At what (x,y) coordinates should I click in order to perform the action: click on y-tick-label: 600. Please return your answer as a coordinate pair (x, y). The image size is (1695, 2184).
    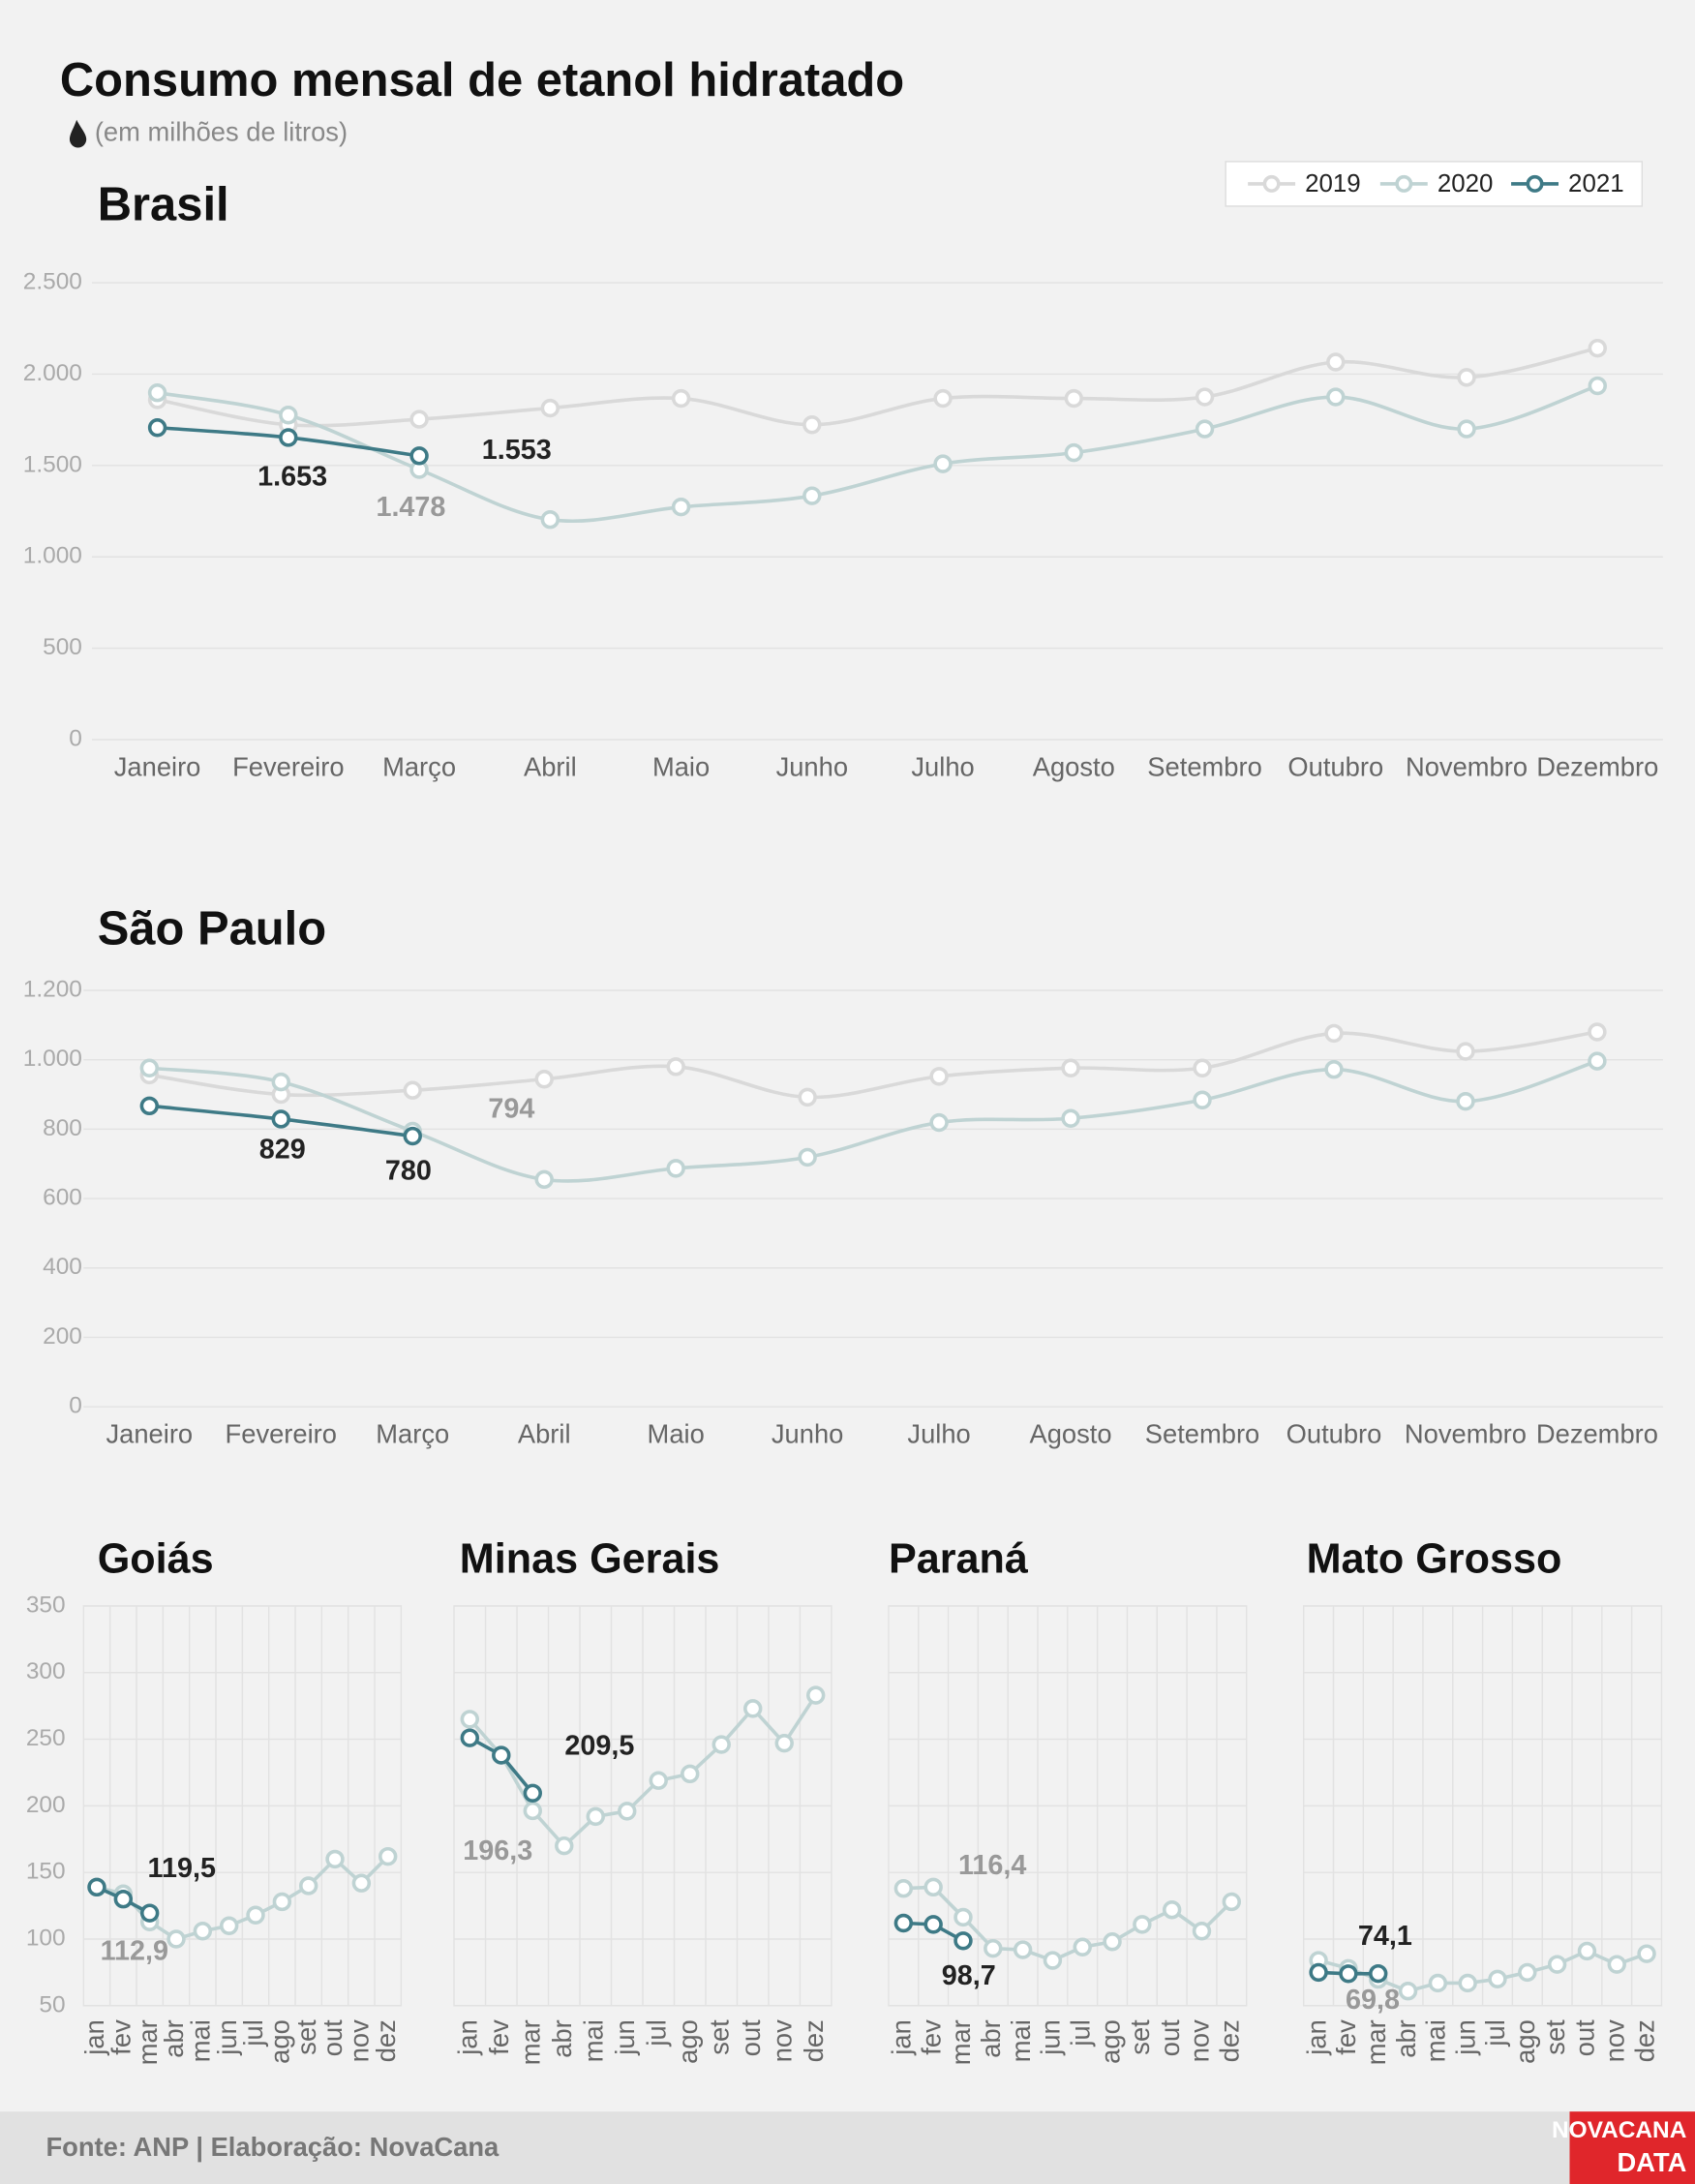
    Looking at the image, I should click on (63, 1198).